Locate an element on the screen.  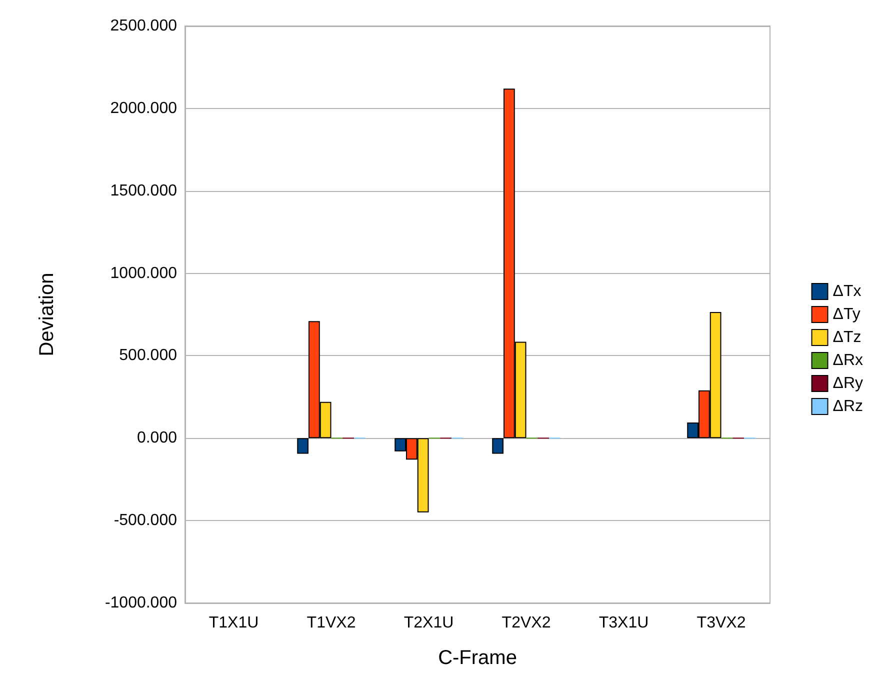
x-axis-title: C-Frame is located at coordinates (477, 658).